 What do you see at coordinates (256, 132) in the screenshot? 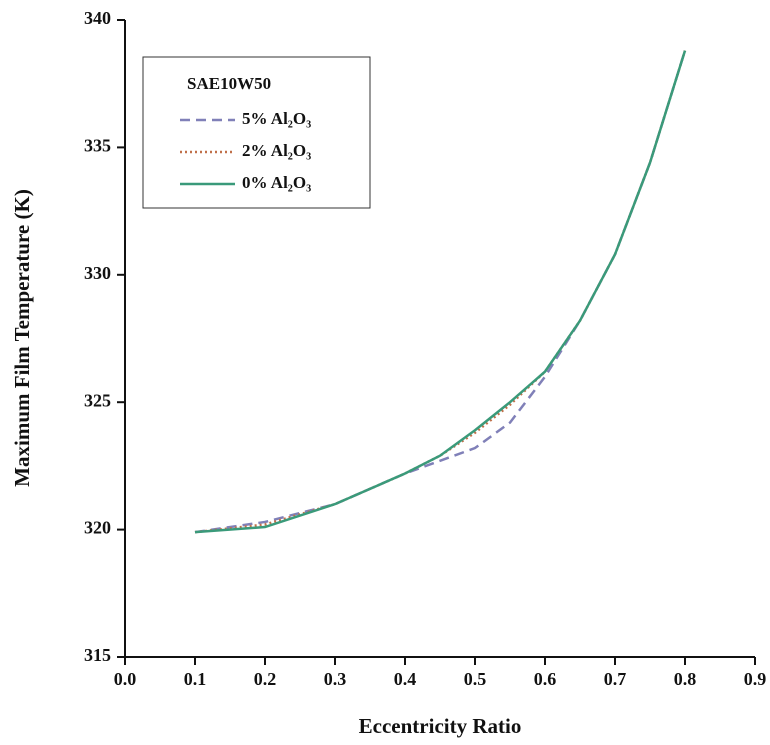
I see `legend-box` at bounding box center [256, 132].